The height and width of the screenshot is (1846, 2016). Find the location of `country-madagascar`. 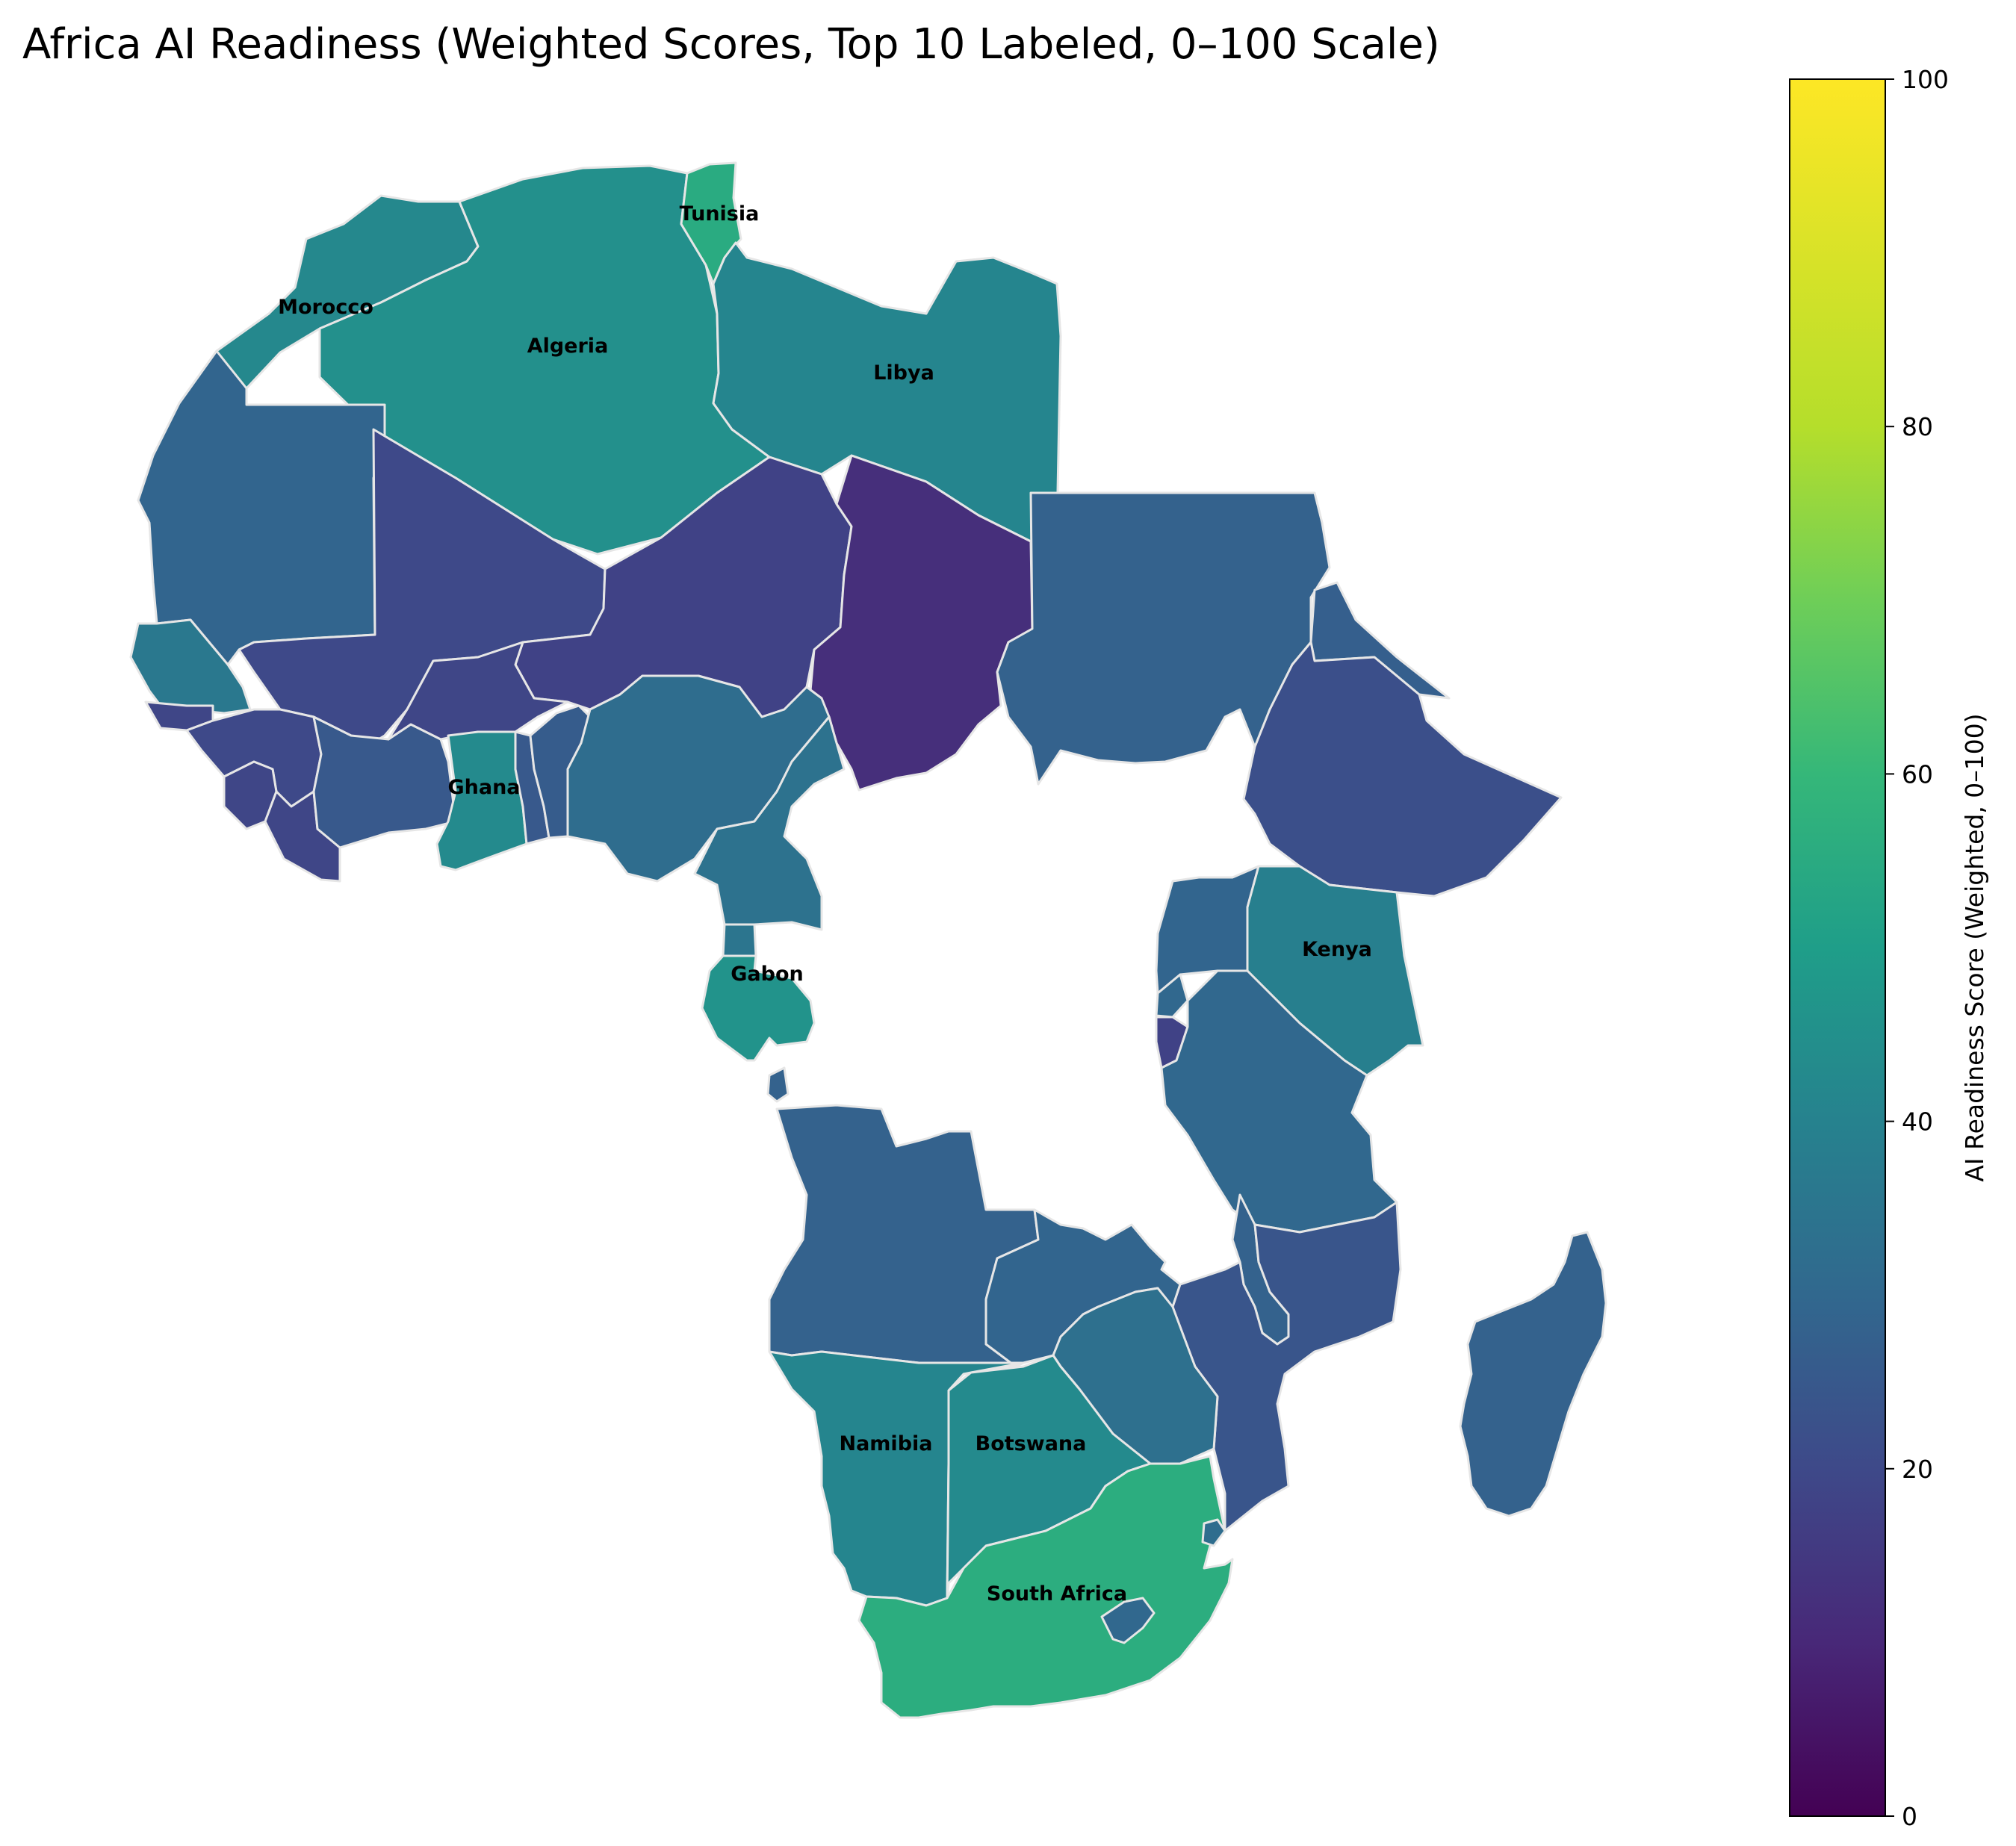

country-madagascar is located at coordinates (1533, 1374).